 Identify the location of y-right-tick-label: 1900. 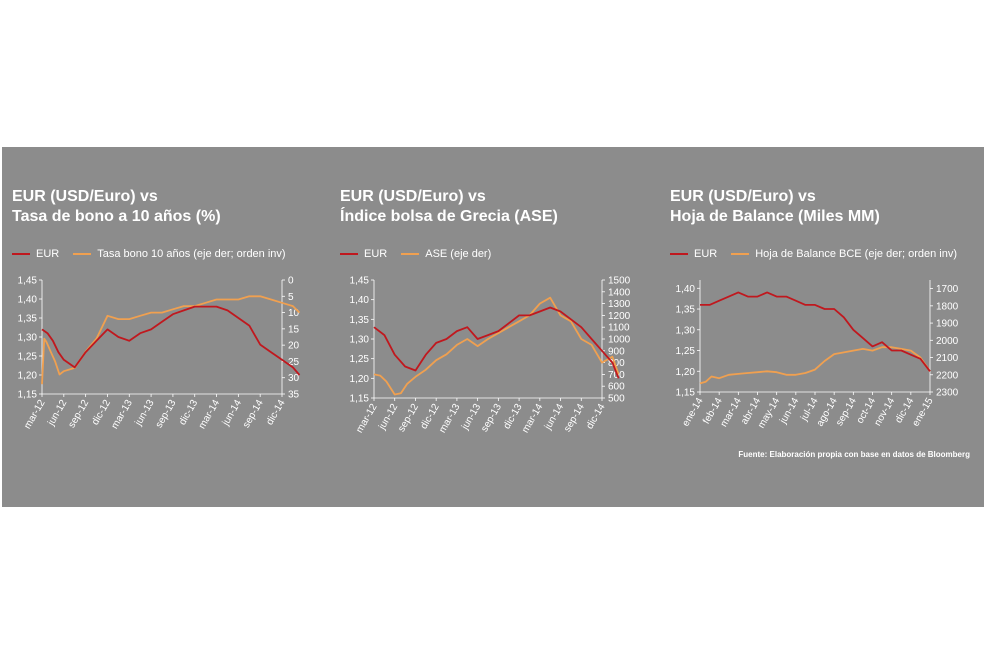
(947, 324).